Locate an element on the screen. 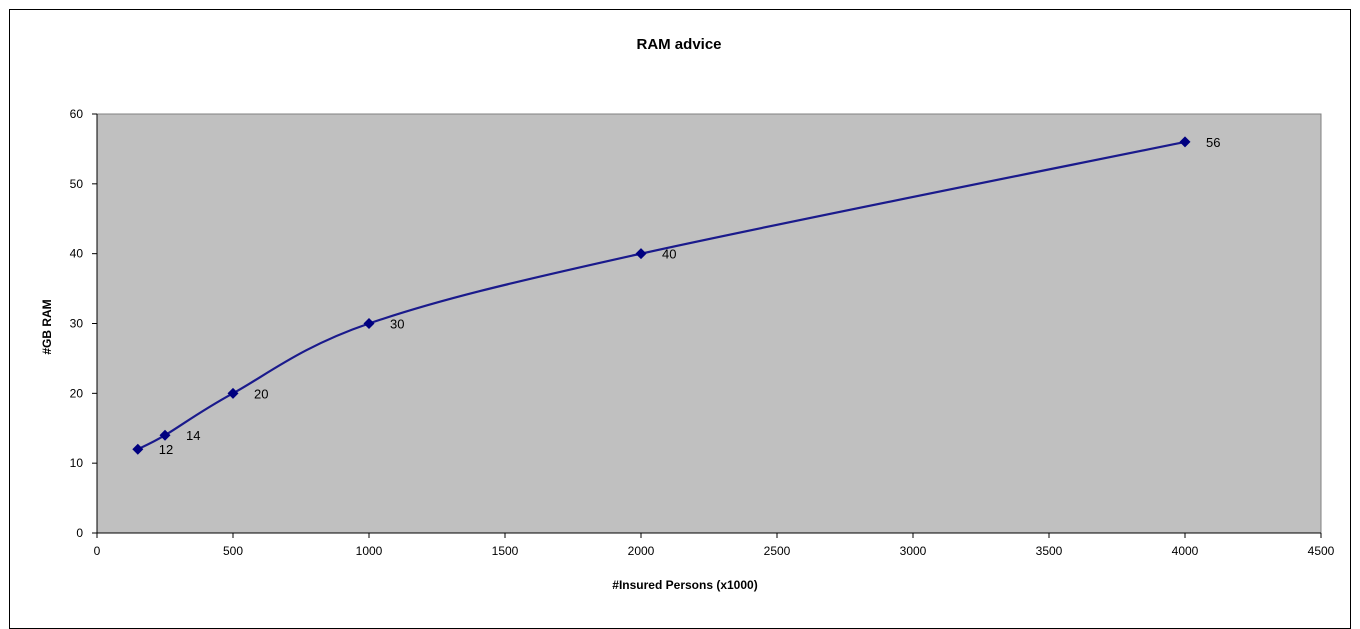 The width and height of the screenshot is (1360, 629). x-tick-label: 2500 is located at coordinates (777, 551).